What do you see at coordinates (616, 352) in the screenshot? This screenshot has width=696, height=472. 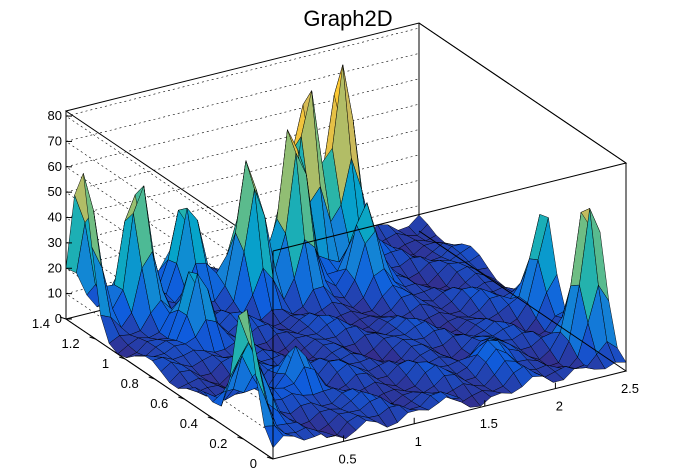 I see `surface-cell` at bounding box center [616, 352].